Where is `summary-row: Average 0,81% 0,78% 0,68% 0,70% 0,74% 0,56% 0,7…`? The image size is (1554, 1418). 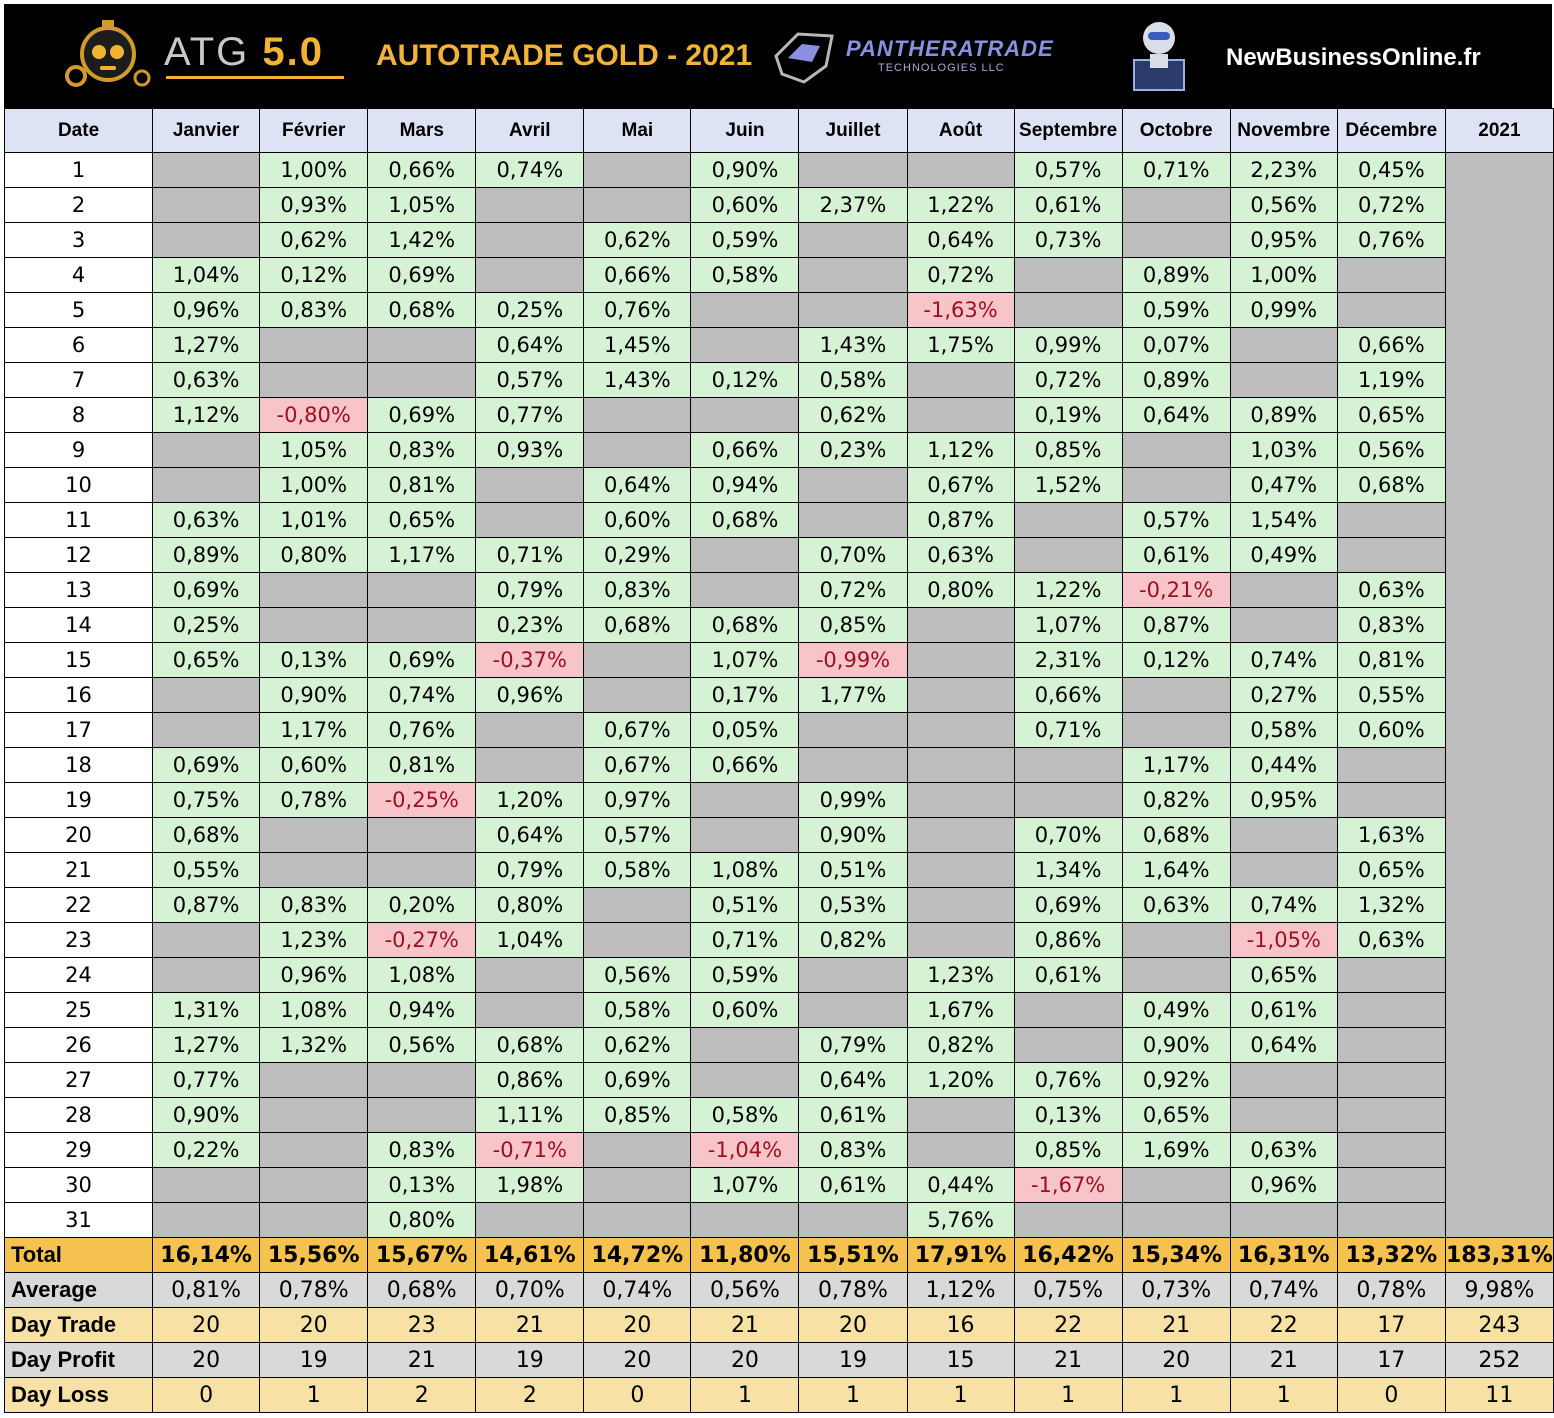 summary-row: Average 0,81% 0,78% 0,68% 0,70% 0,74% 0,56% 0,7… is located at coordinates (778, 1290).